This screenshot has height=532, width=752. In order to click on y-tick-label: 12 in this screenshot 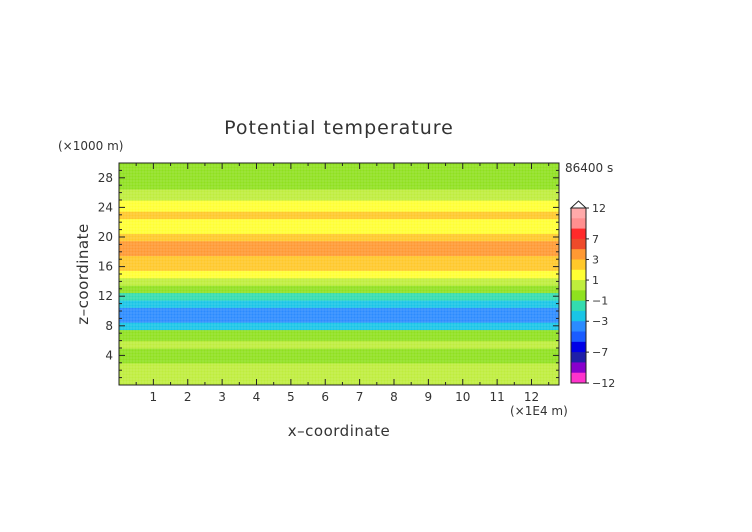, I will do `click(105, 296)`.